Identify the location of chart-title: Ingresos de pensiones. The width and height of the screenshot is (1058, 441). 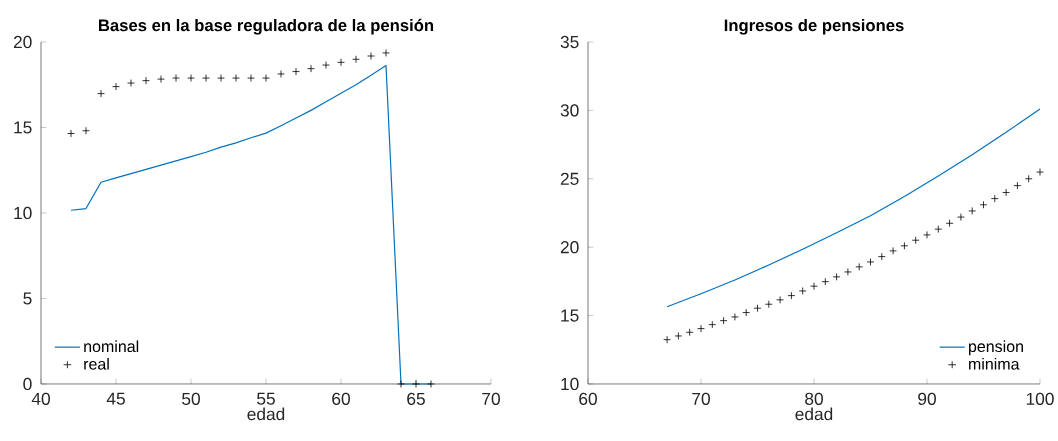
(814, 27).